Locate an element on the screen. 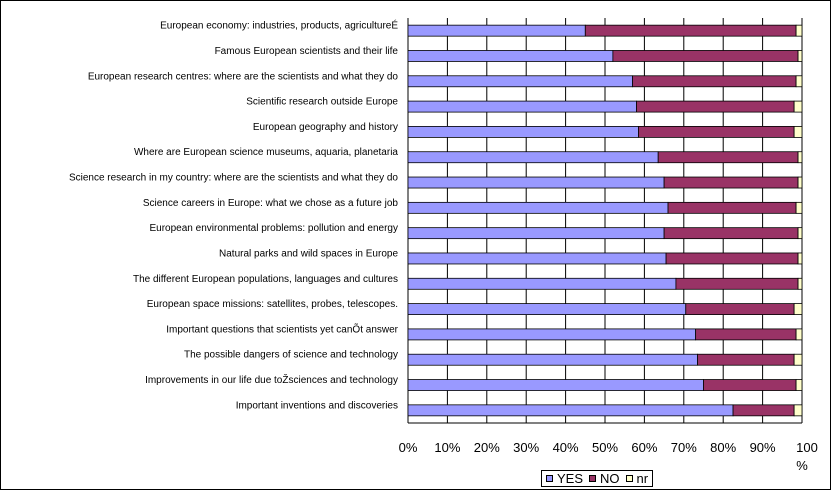 Image resolution: width=831 pixels, height=490 pixels. legend-label-no: NO is located at coordinates (610, 478).